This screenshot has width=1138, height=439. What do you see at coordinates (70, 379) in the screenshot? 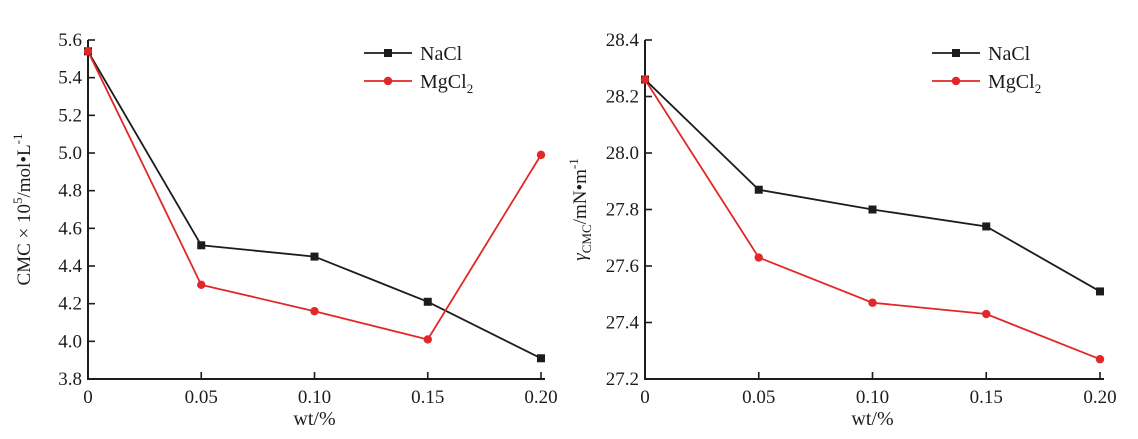
I see `y-tick-label: 3.8` at bounding box center [70, 379].